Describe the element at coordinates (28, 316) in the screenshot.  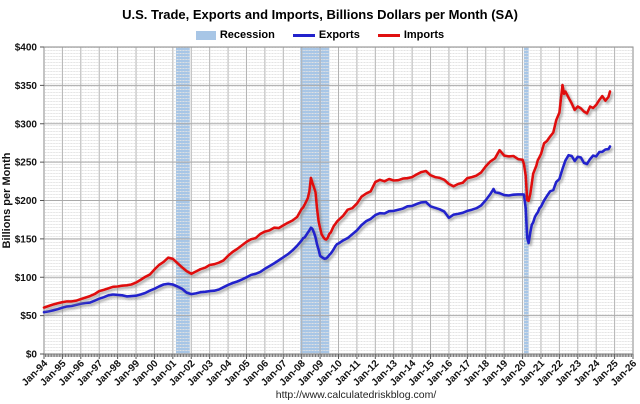
I see `svg-text: $50` at that location.